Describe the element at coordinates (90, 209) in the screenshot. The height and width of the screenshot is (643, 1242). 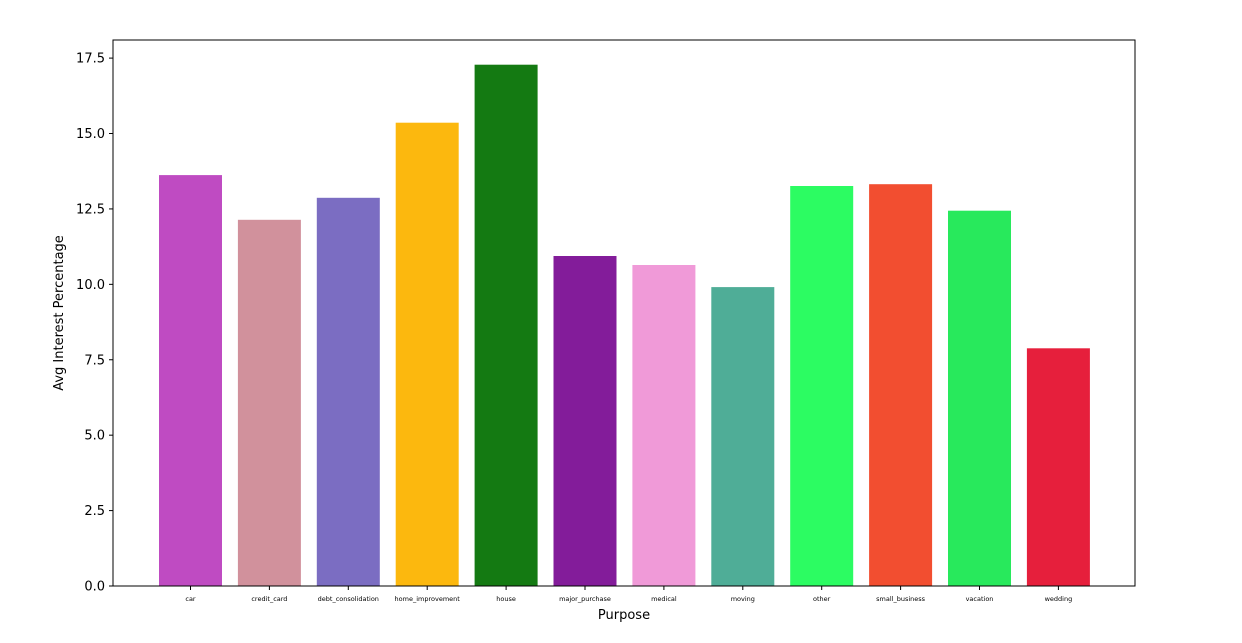
I see `y-tick-label: 12.5` at that location.